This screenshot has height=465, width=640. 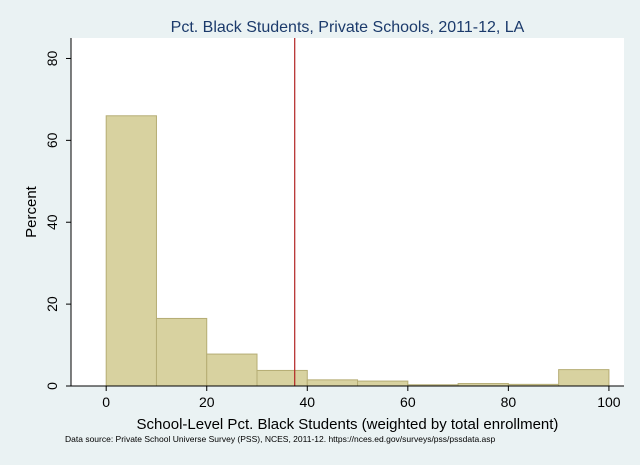 What do you see at coordinates (52, 386) in the screenshot?
I see `y-tick-label-0: 0` at bounding box center [52, 386].